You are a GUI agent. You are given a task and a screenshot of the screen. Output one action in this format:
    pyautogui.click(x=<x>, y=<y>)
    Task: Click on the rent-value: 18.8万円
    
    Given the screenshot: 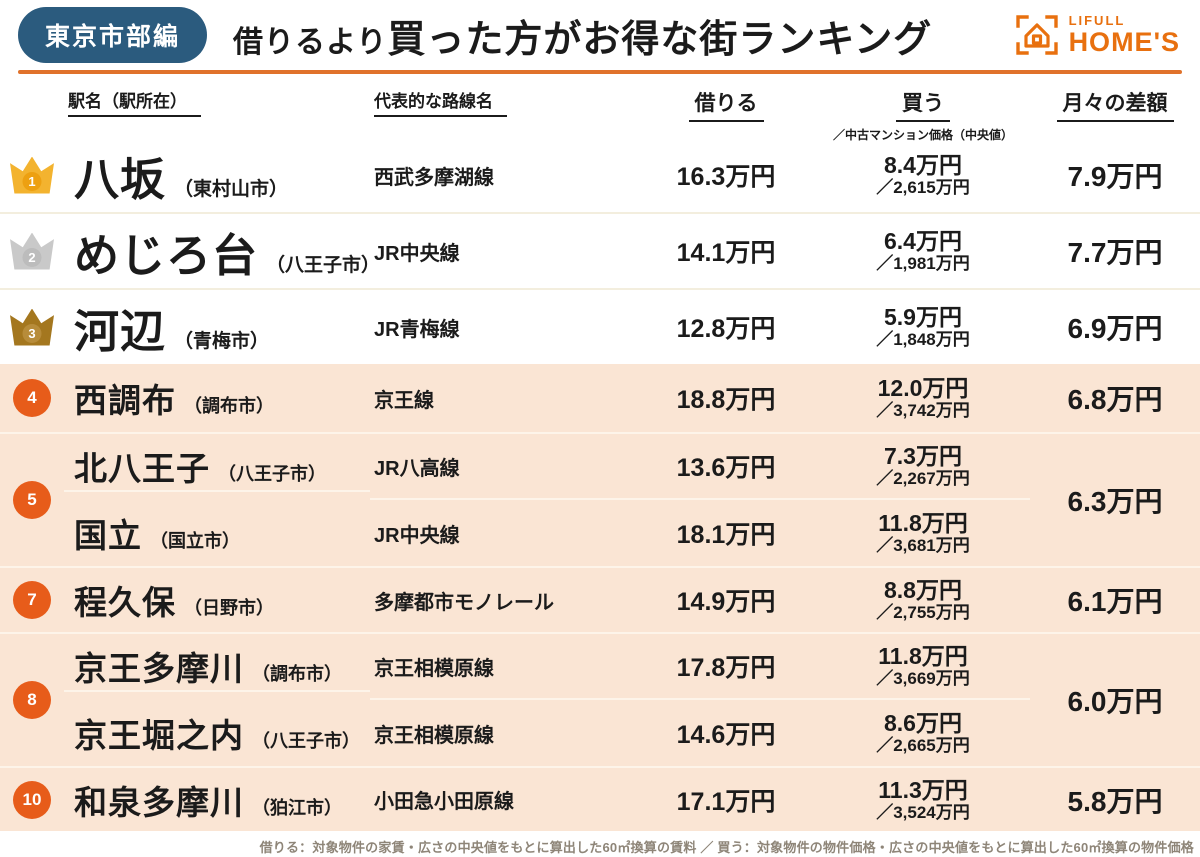 What is the action you would take?
    pyautogui.click(x=726, y=400)
    